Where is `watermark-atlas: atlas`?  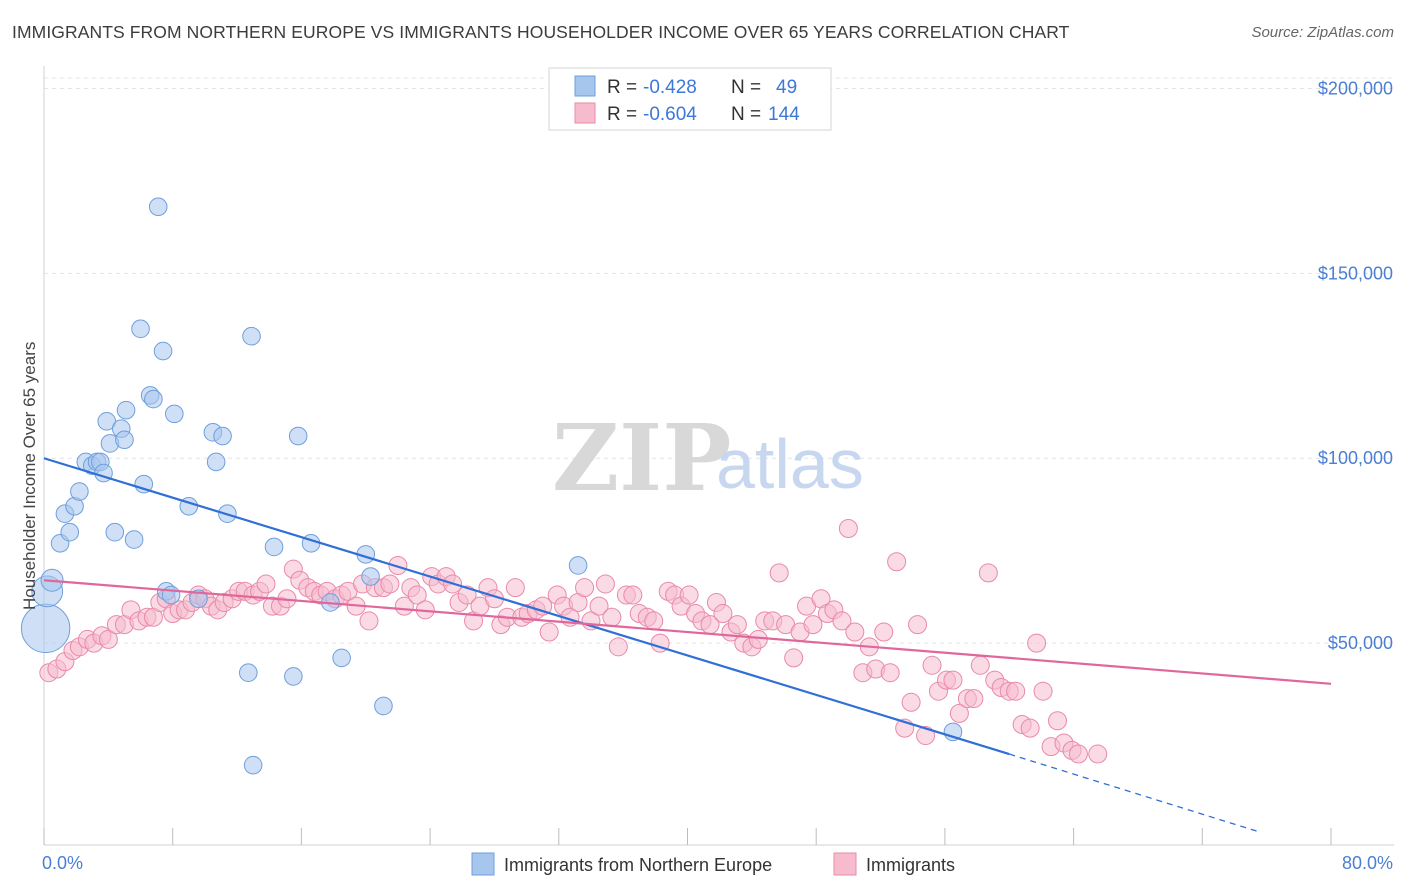
watermark-atlas: atlas is located at coordinates (790, 464).